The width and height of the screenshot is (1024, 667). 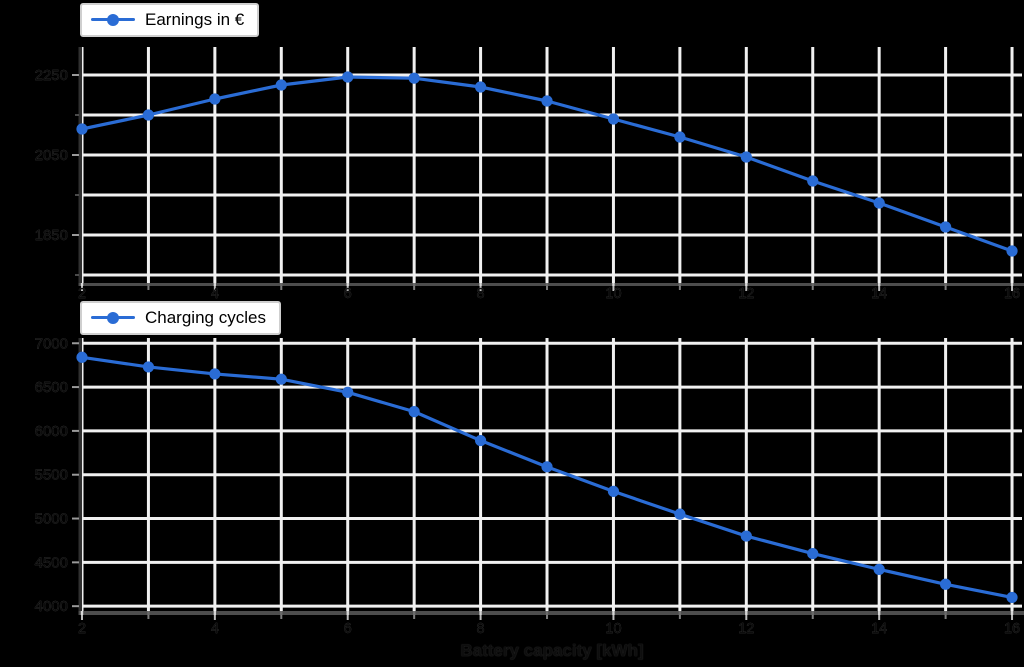 What do you see at coordinates (51, 155) in the screenshot?
I see `y-tick-label: 2050` at bounding box center [51, 155].